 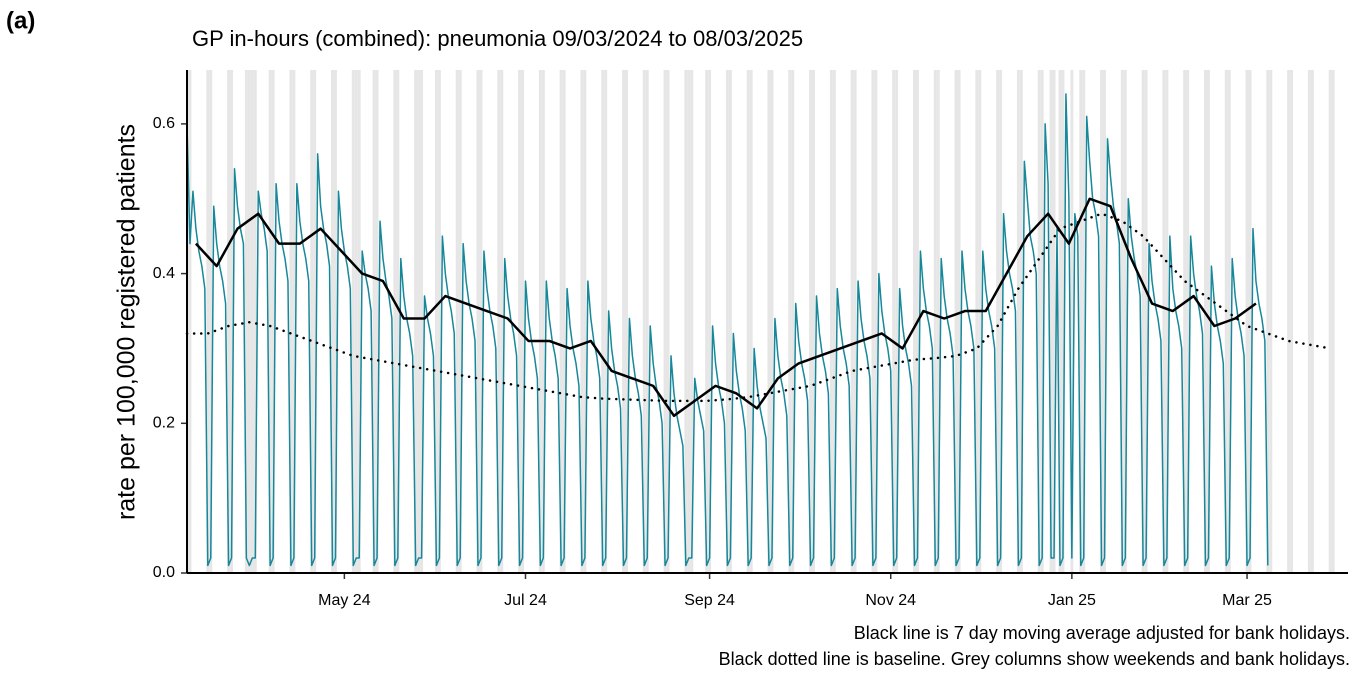 I want to click on x-tick-label: Jul 24, so click(x=525, y=600).